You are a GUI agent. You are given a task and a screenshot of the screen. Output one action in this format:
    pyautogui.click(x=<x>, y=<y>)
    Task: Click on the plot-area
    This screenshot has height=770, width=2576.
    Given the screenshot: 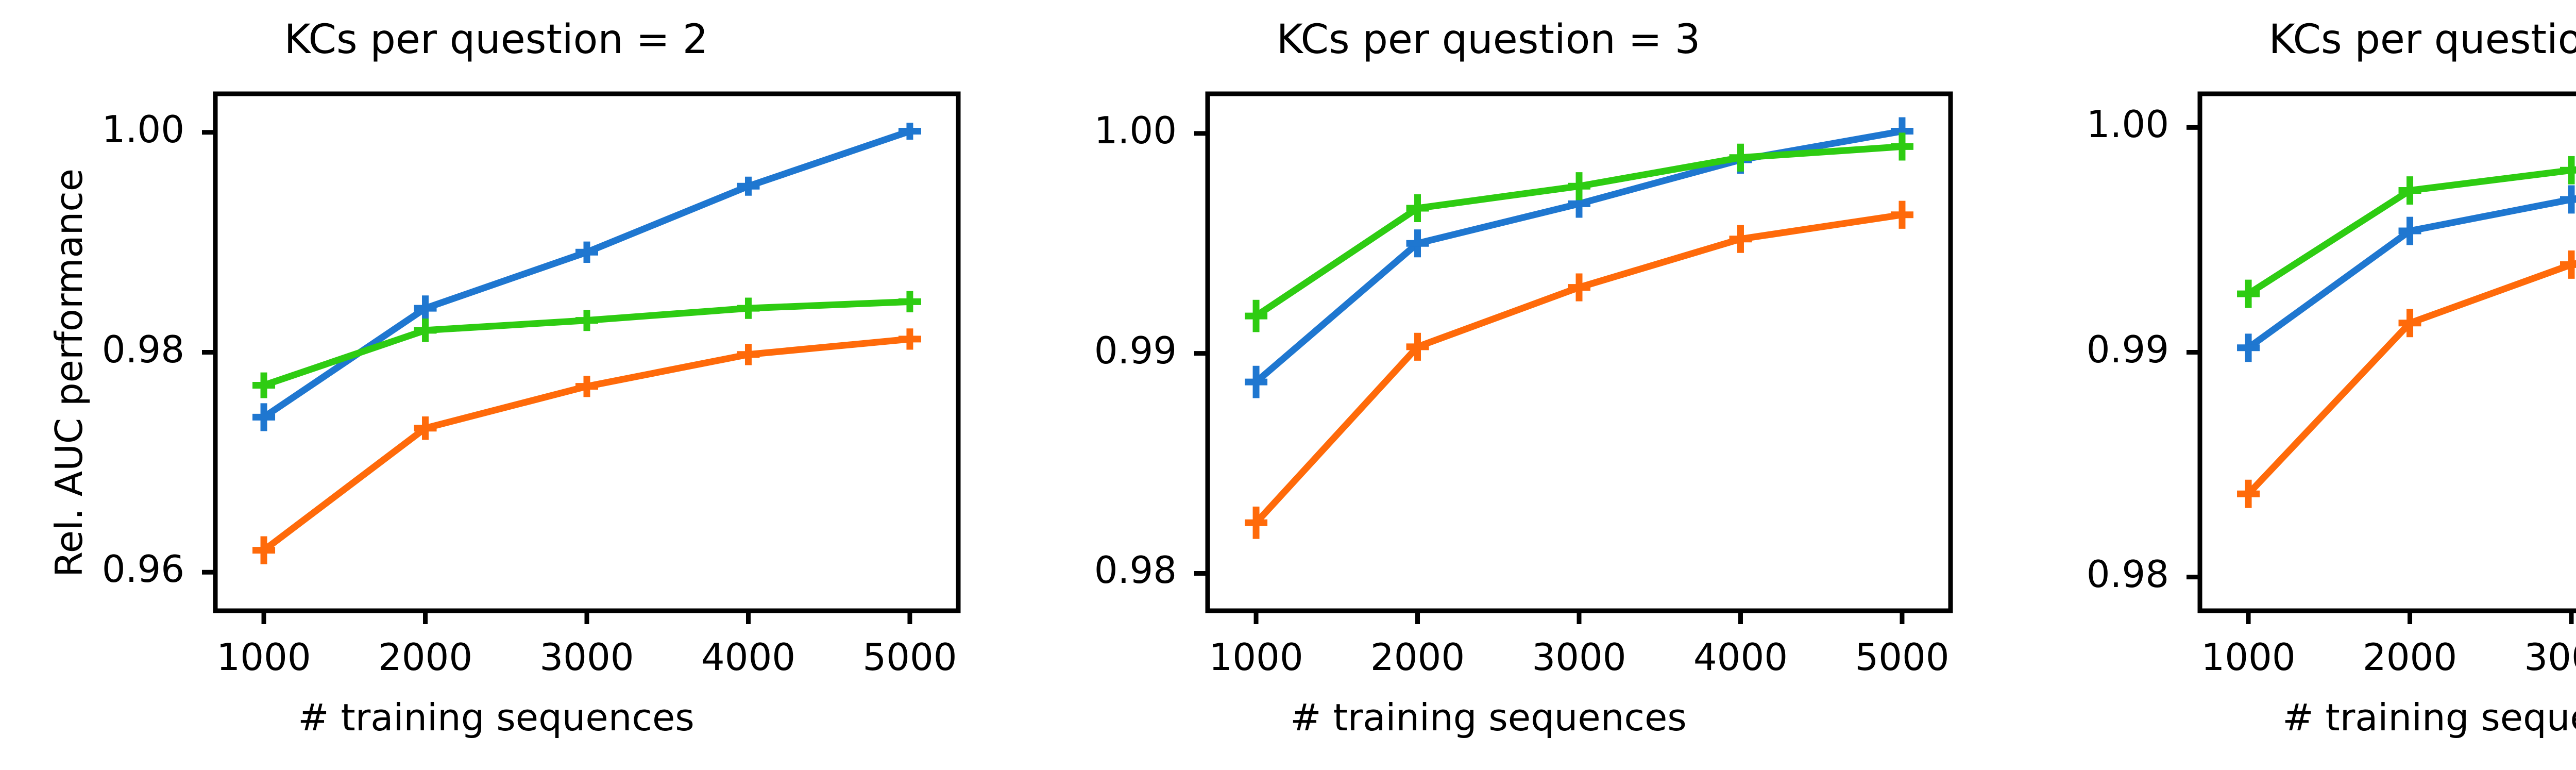 What is the action you would take?
    pyautogui.click(x=2381, y=357)
    